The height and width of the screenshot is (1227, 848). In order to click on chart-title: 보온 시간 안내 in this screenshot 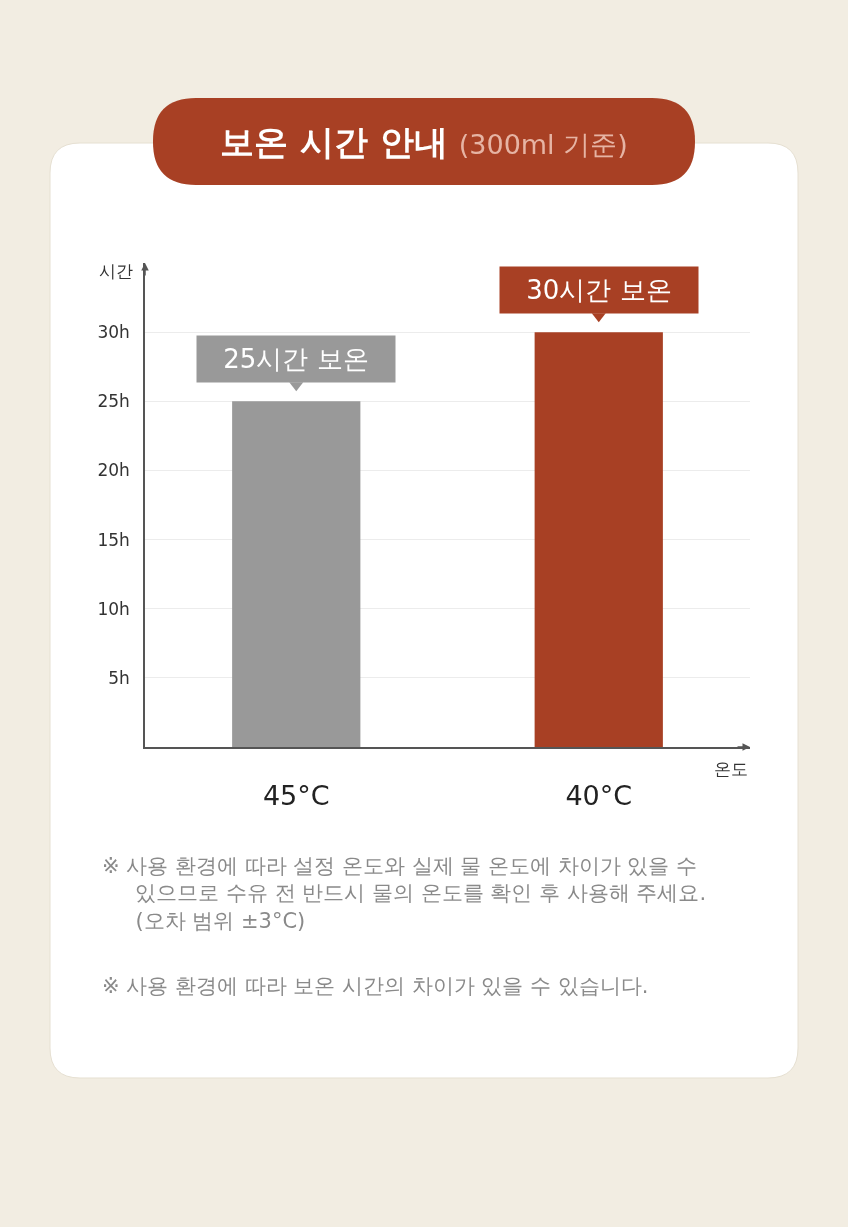, I will do `click(334, 141)`.